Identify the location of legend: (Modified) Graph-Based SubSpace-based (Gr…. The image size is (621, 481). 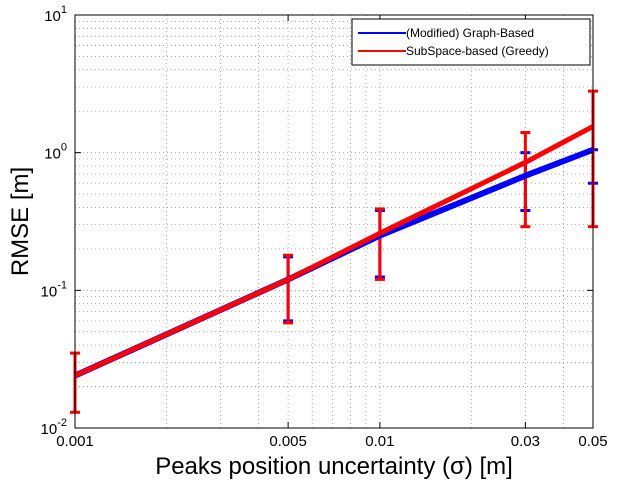
(471, 42).